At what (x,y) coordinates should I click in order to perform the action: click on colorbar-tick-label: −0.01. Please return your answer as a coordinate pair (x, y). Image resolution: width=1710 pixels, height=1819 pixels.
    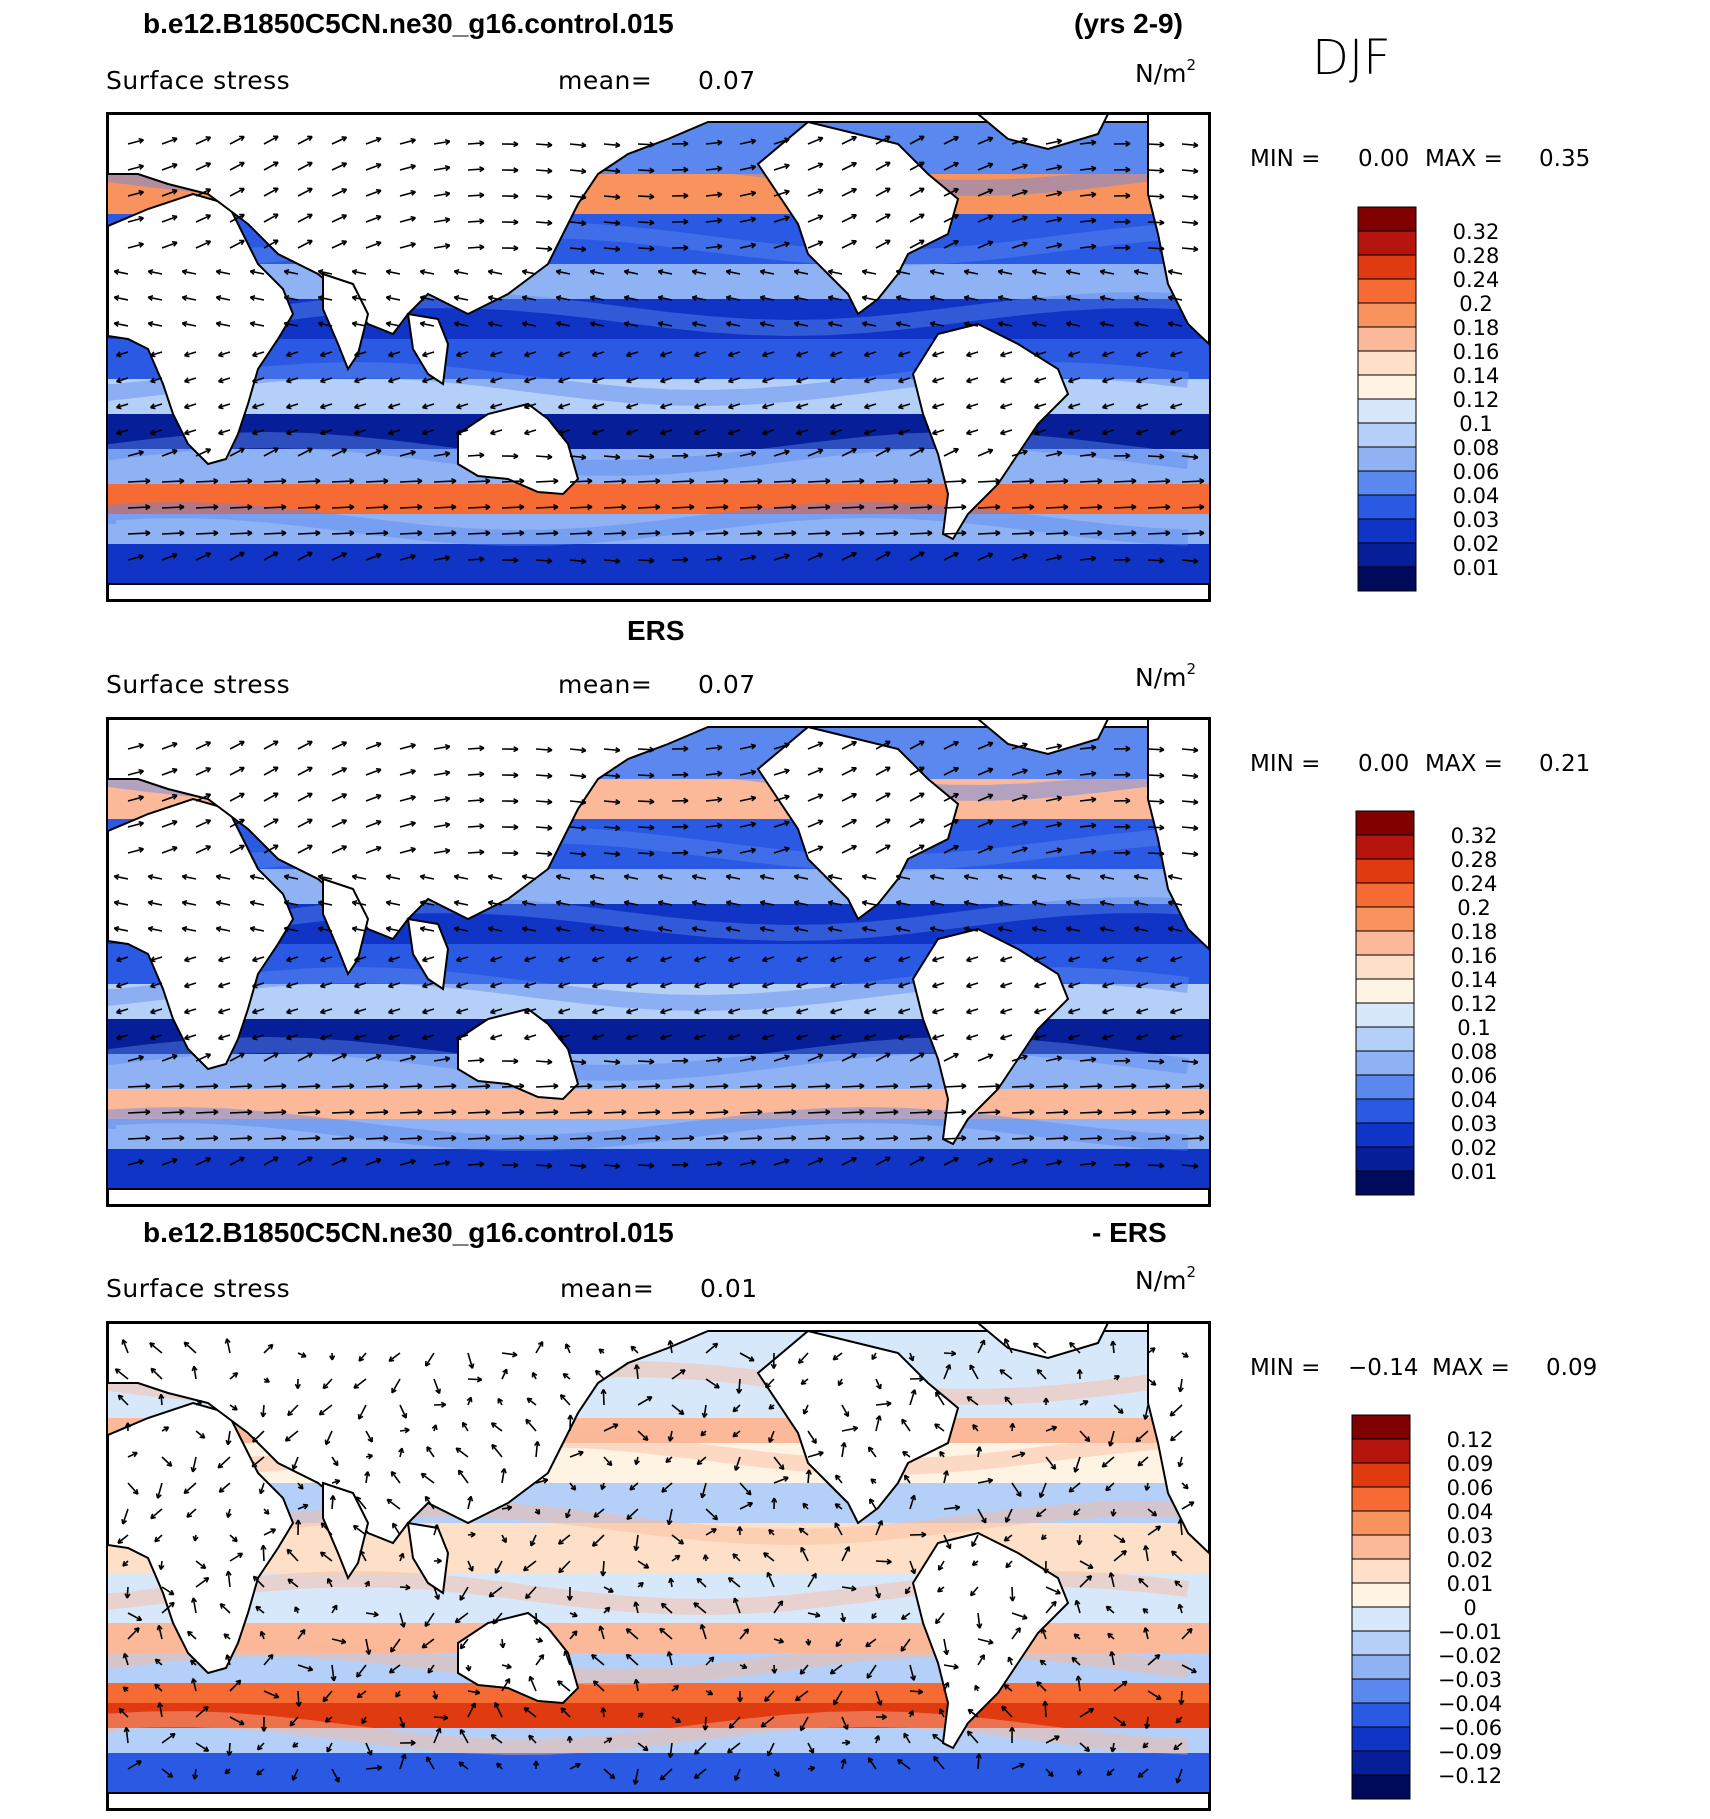
    Looking at the image, I should click on (1470, 1632).